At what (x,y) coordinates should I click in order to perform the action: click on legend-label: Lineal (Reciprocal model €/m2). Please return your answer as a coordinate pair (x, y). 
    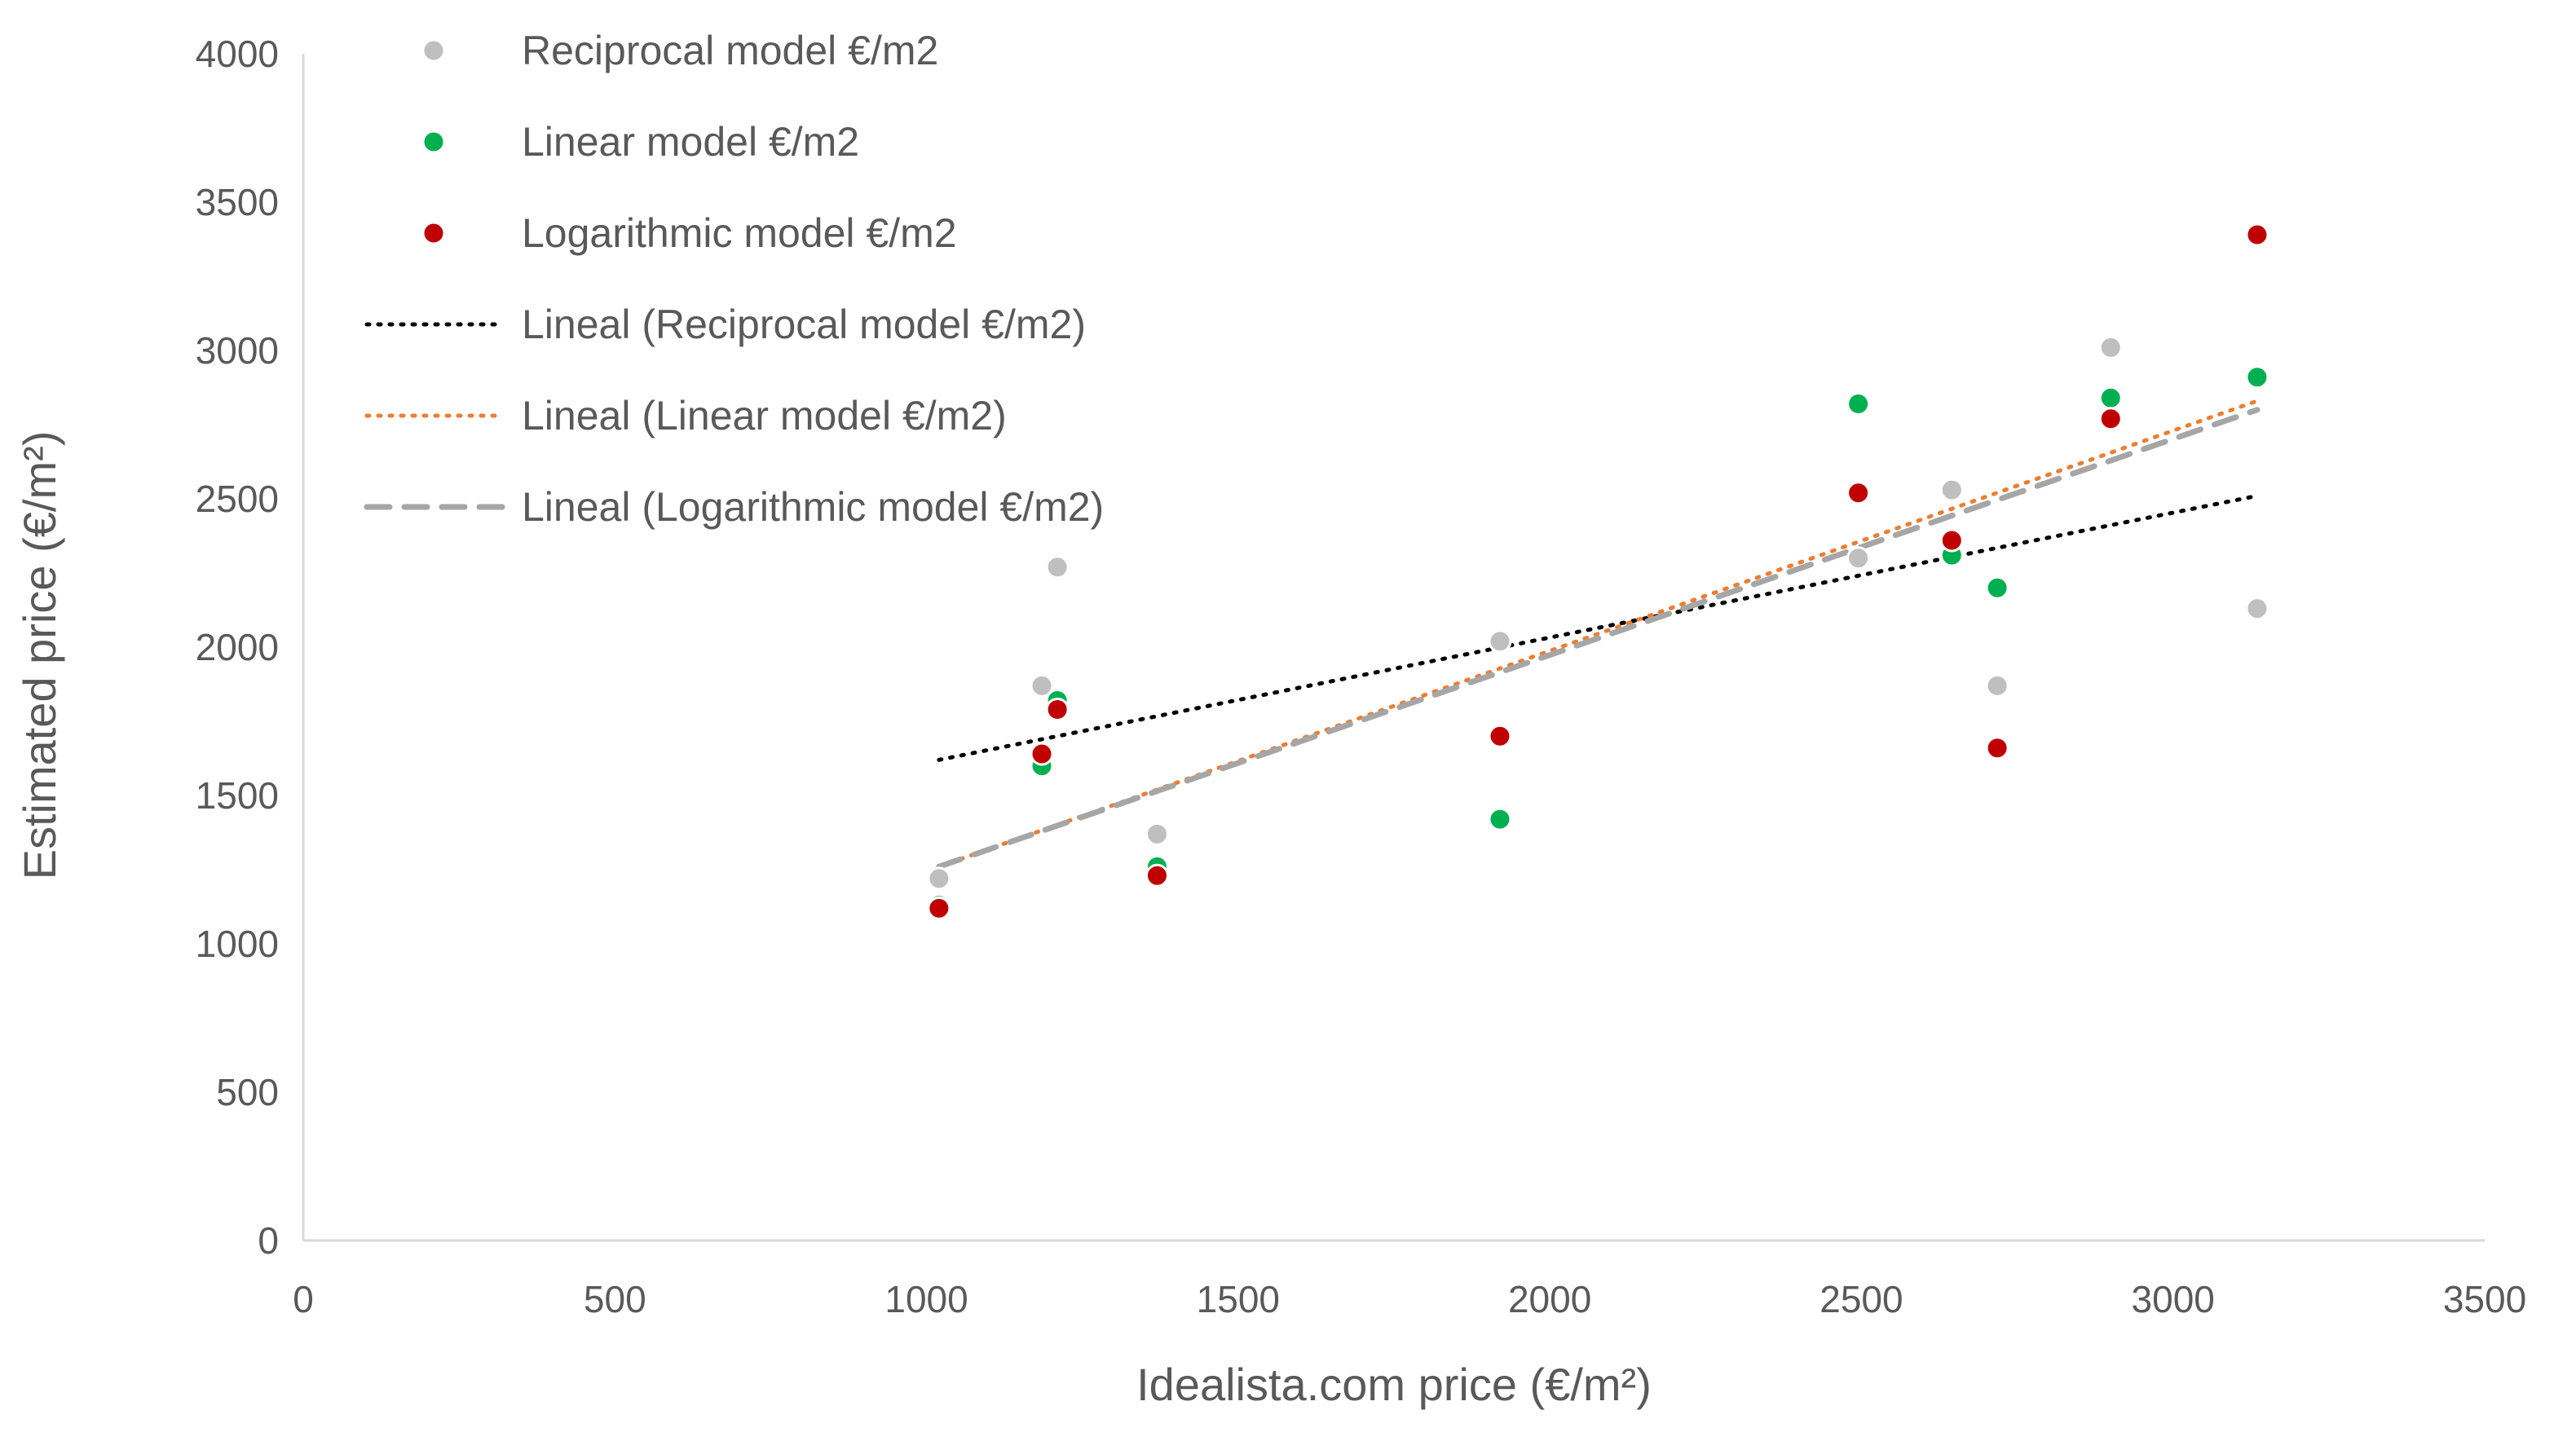
    Looking at the image, I should click on (804, 324).